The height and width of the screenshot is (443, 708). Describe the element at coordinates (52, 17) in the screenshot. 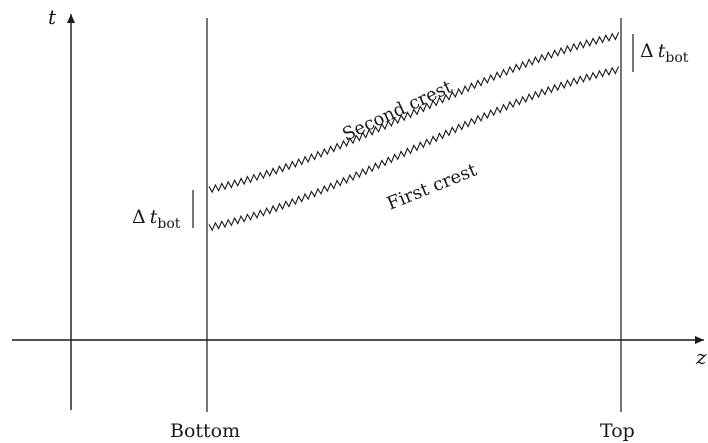

I see `t-axis-label: t` at that location.